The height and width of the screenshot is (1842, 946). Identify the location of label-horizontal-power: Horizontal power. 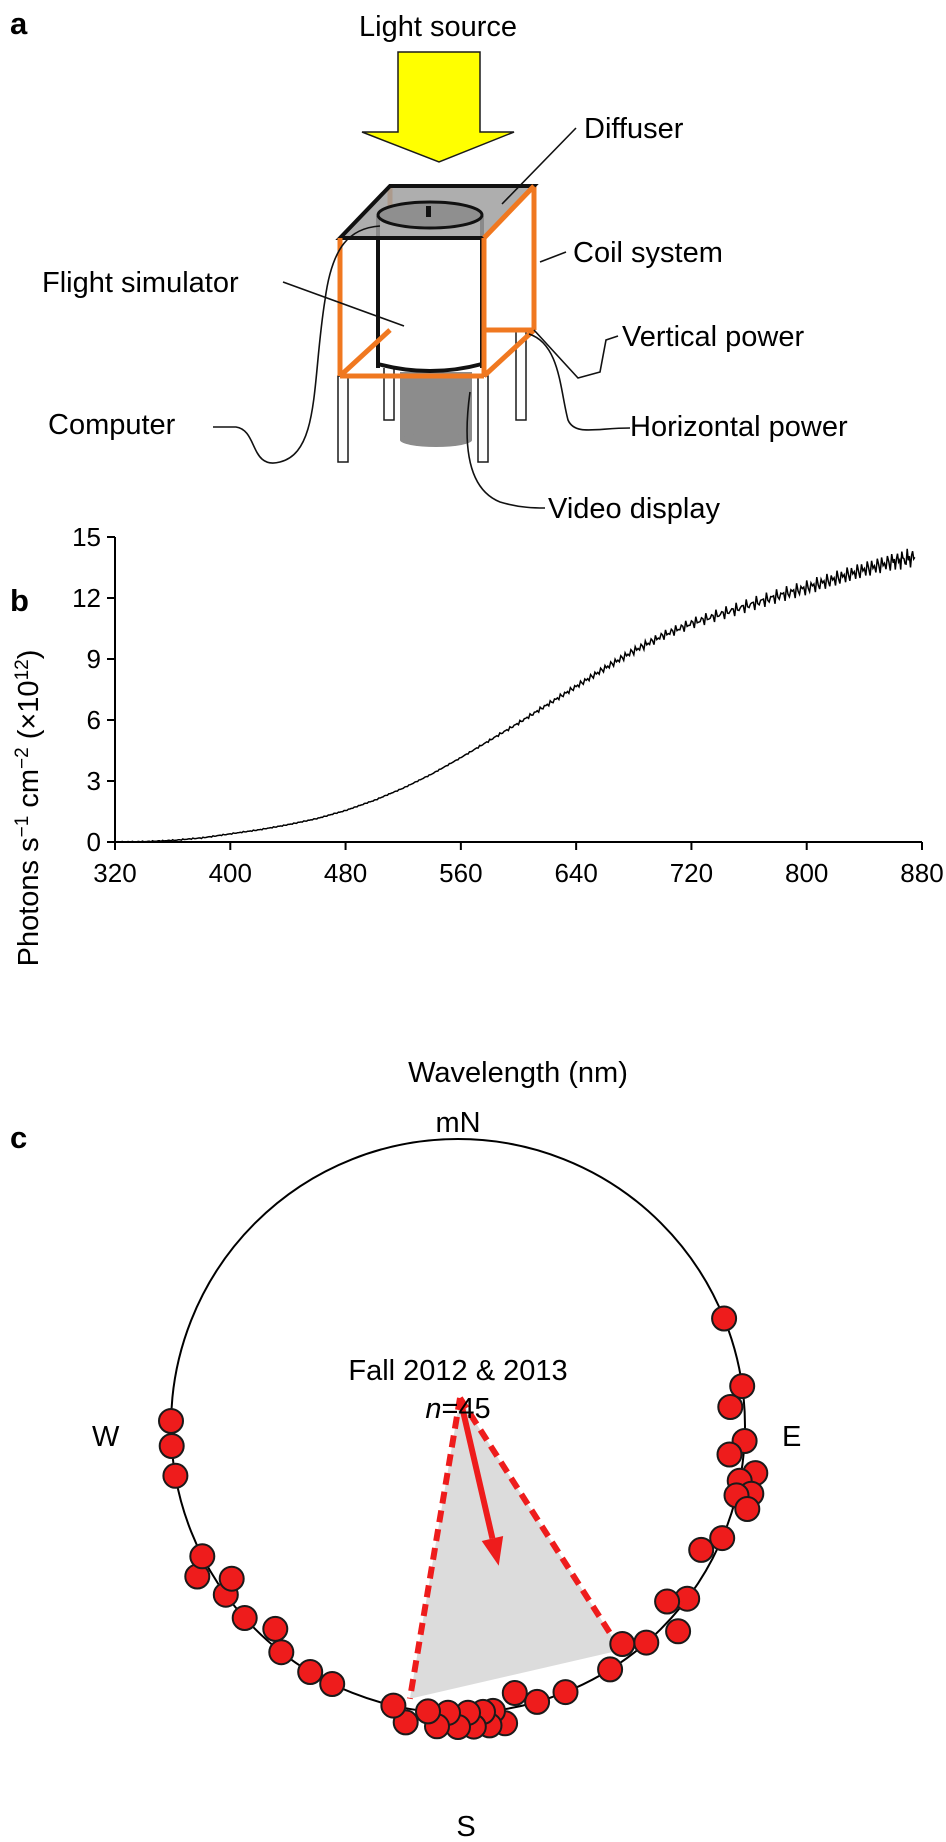
(739, 427).